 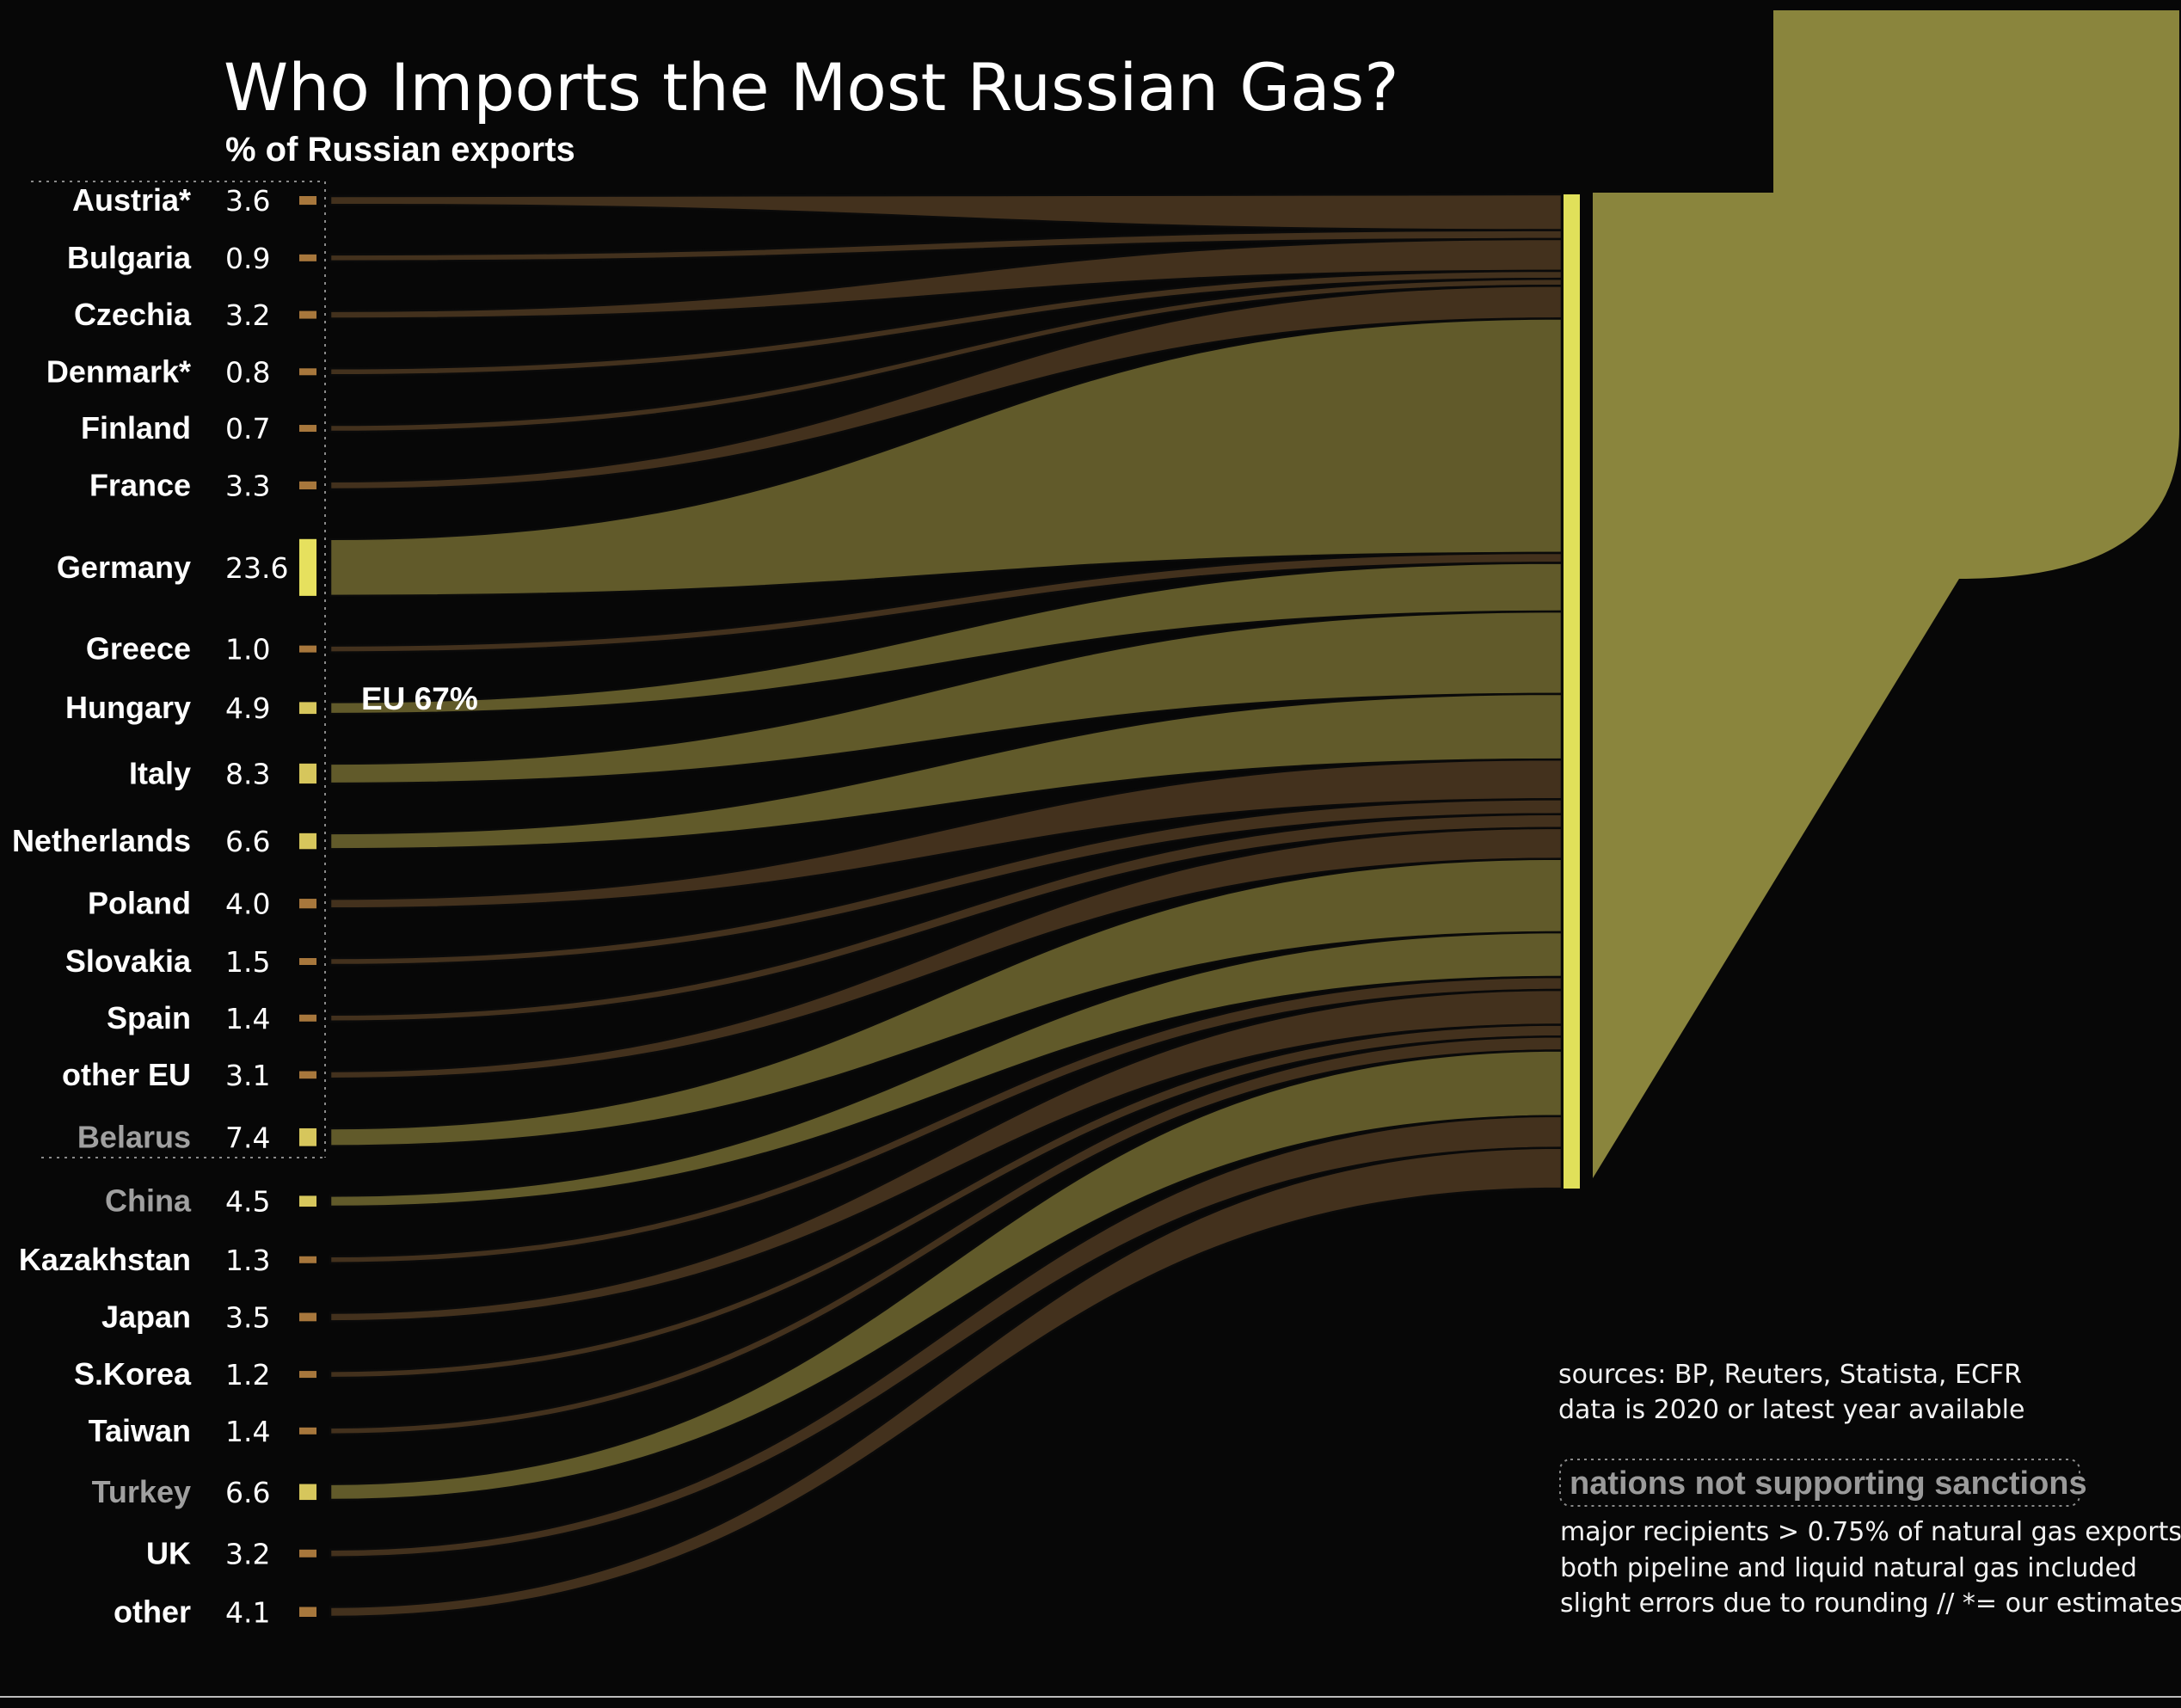 What do you see at coordinates (247, 650) in the screenshot?
I see `value-greece: 1.0` at bounding box center [247, 650].